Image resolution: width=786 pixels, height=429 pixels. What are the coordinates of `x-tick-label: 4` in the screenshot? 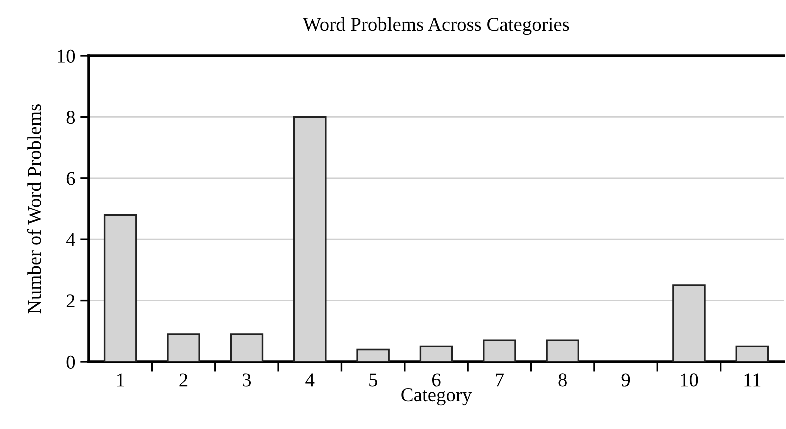 It's located at (310, 380).